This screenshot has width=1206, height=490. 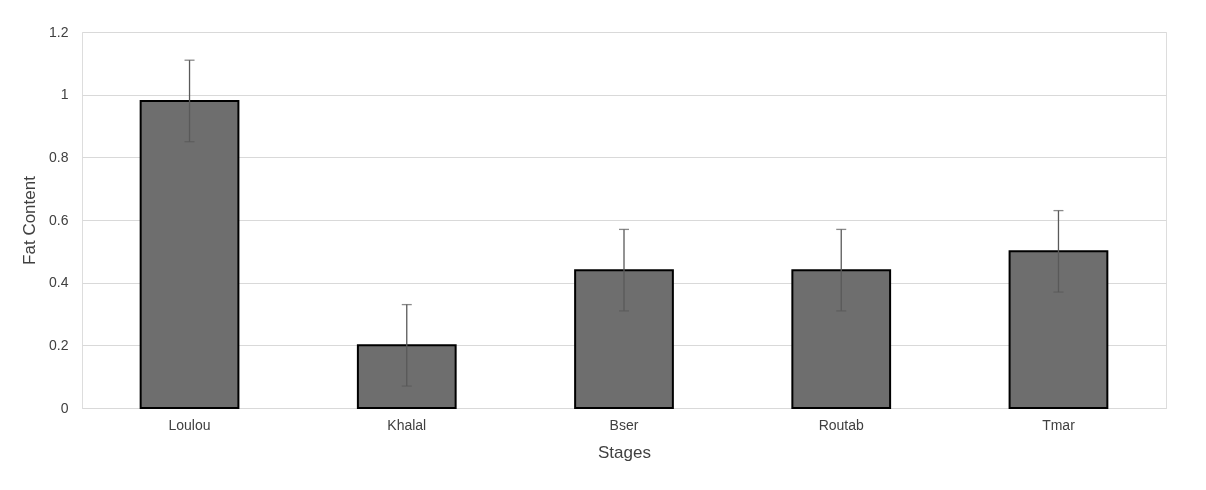 What do you see at coordinates (624, 452) in the screenshot?
I see `x-axis-title: Stages` at bounding box center [624, 452].